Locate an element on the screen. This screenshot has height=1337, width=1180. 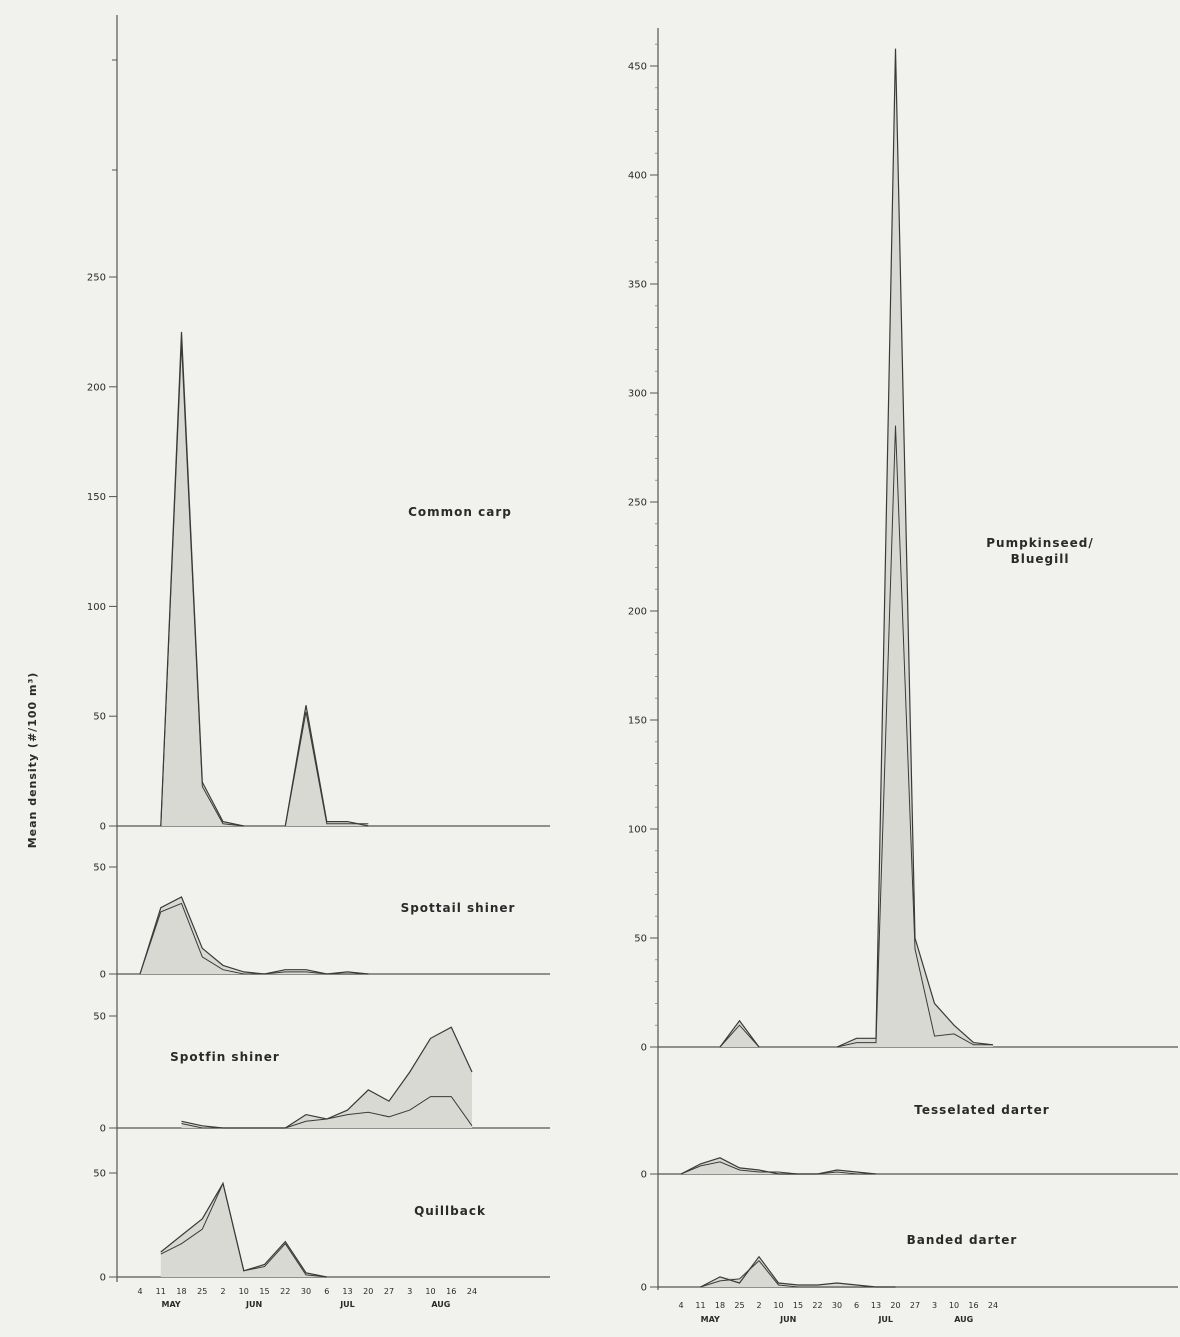
y-tick-label: 400 is located at coordinates (637, 176).